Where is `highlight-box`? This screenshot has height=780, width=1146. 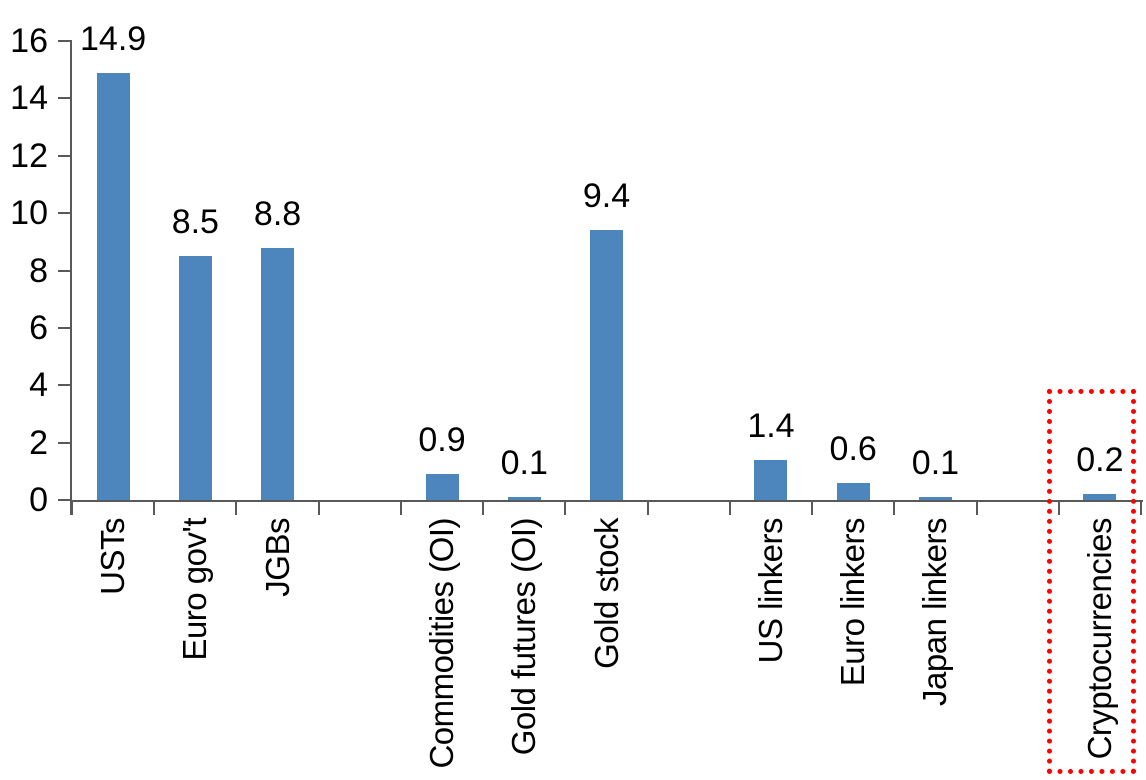 highlight-box is located at coordinates (1091, 581).